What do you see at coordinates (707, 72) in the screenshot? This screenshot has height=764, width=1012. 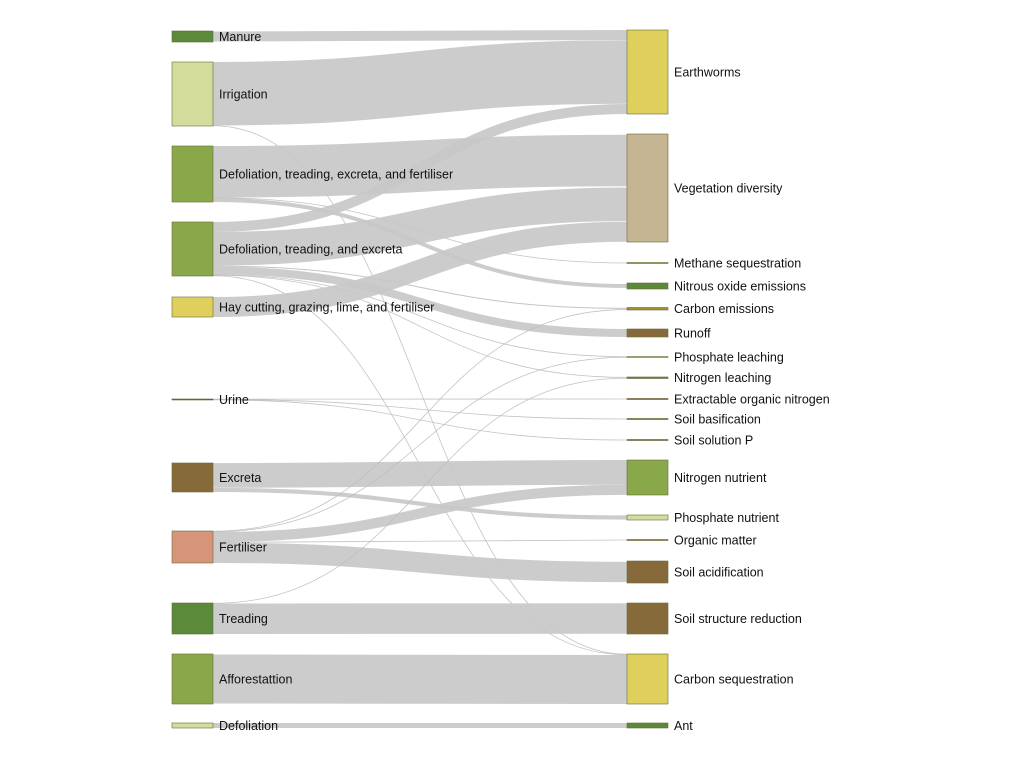 I see `target-label-earthworms: Earthworms` at bounding box center [707, 72].